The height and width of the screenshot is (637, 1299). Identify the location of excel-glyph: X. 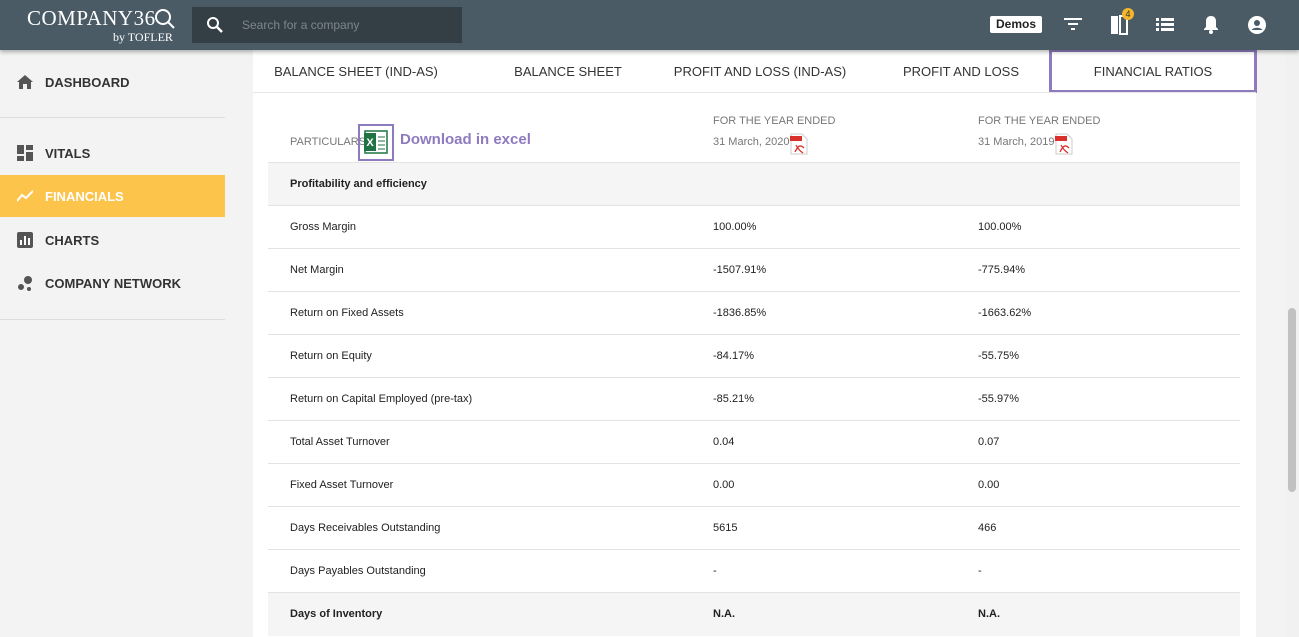
(376, 142).